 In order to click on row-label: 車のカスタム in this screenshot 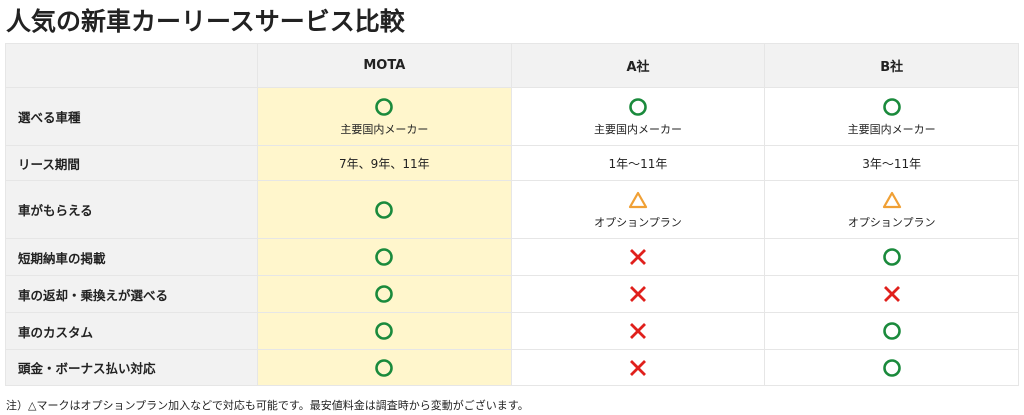, I will do `click(131, 331)`.